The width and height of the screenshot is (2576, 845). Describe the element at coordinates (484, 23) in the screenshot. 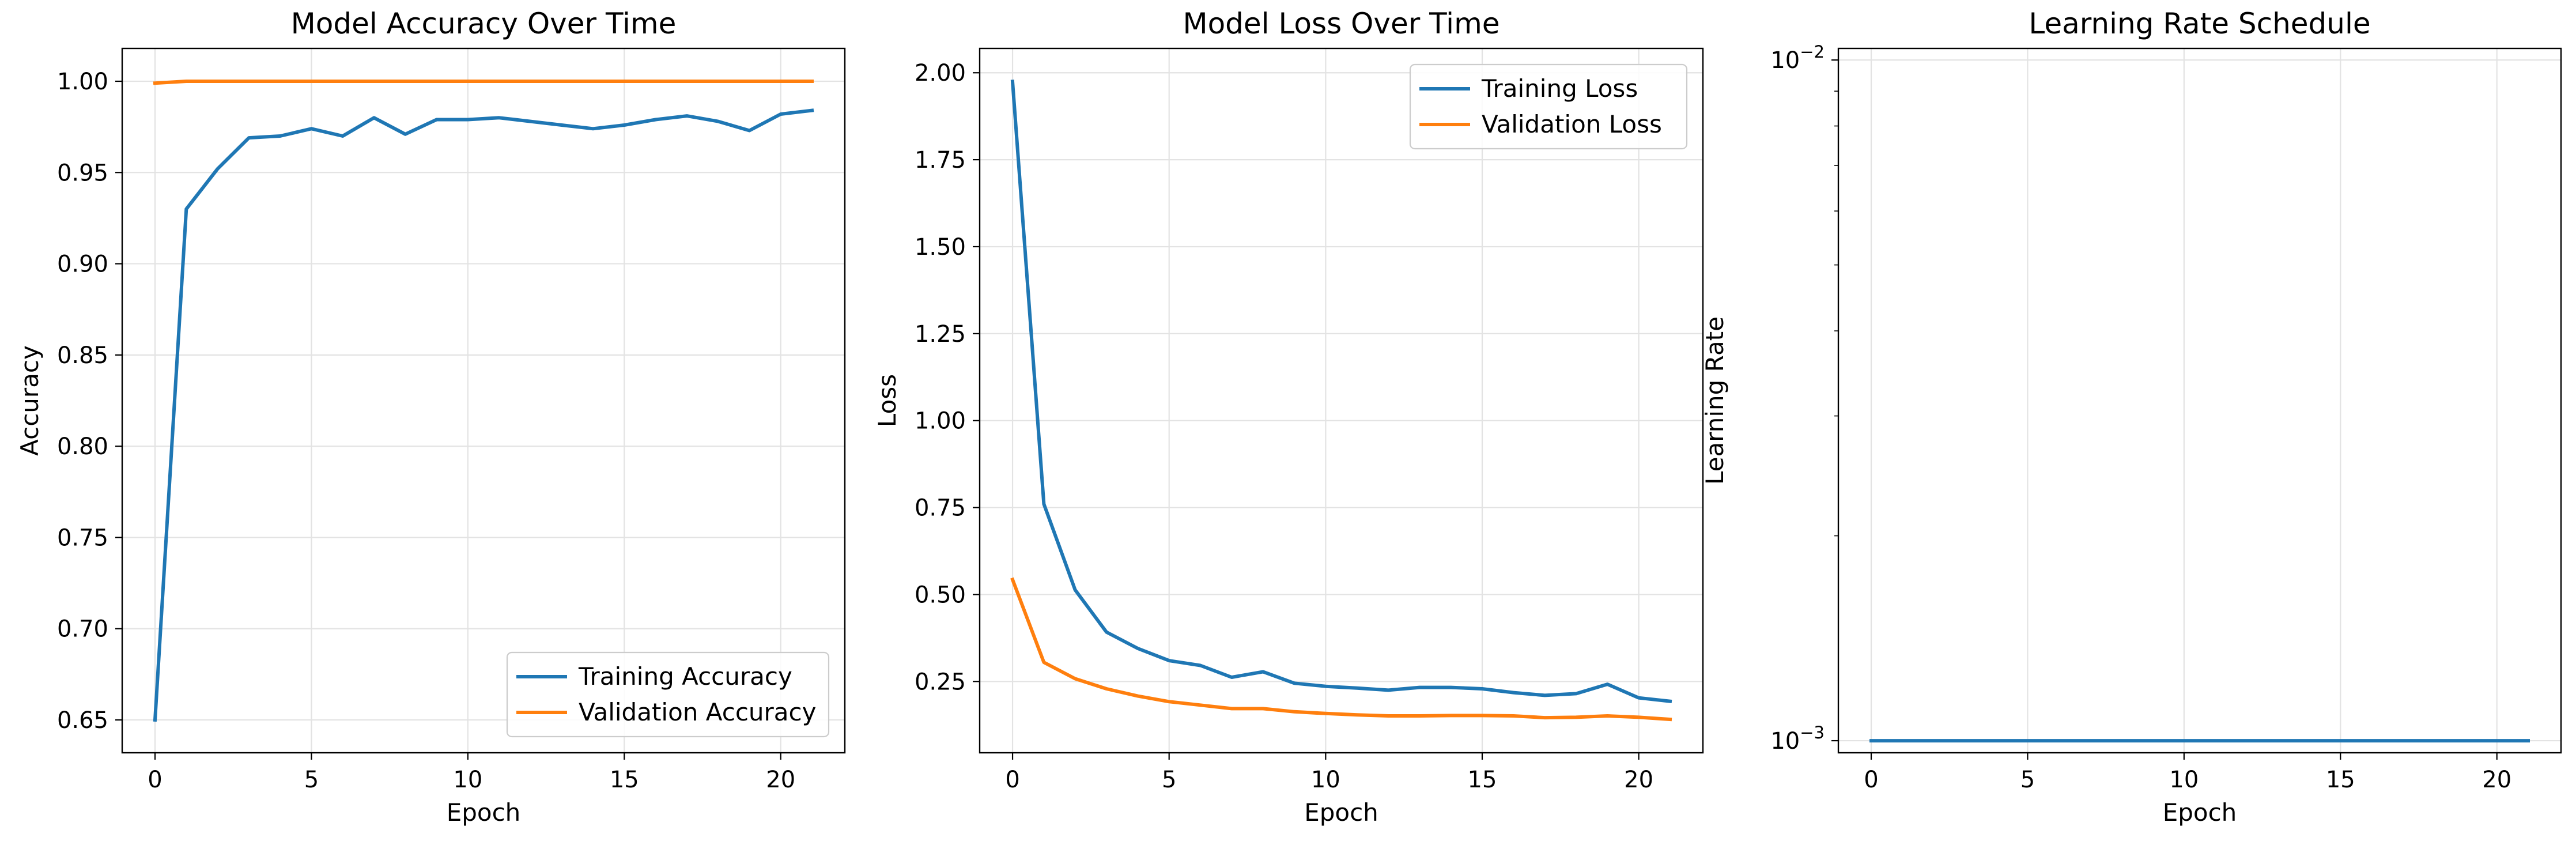

I see `chart-title: Model Accuracy Over Time` at that location.